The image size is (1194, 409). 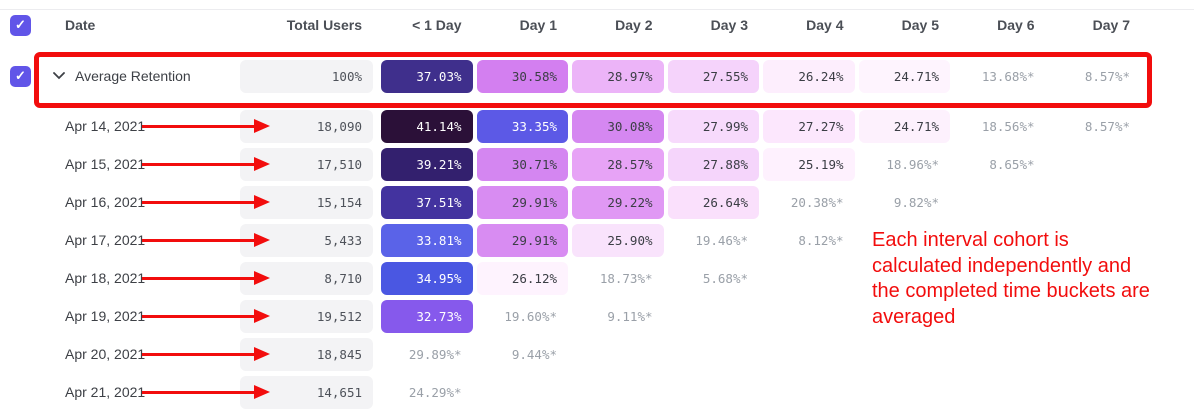 What do you see at coordinates (20, 76) in the screenshot?
I see `row-checkbox: ✓` at bounding box center [20, 76].